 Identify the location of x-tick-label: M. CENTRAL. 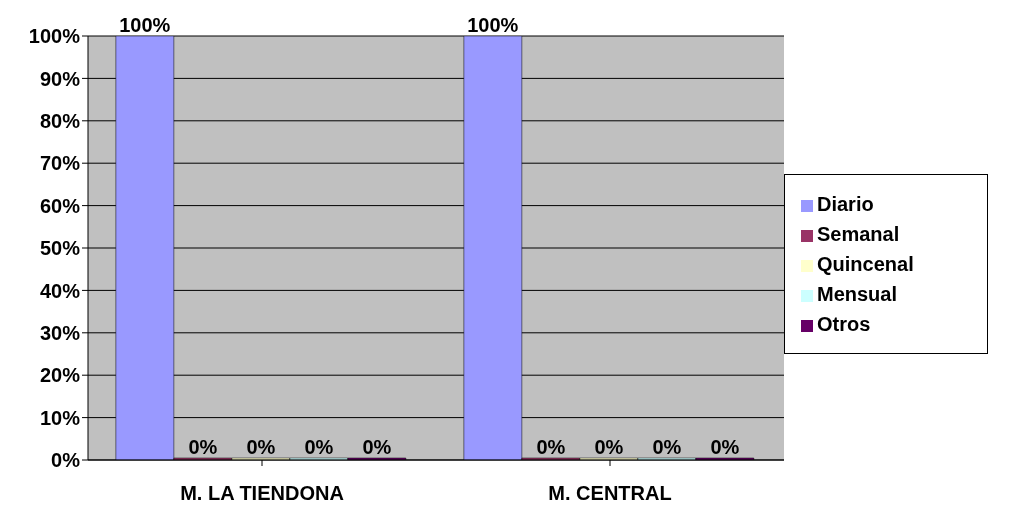
(610, 493).